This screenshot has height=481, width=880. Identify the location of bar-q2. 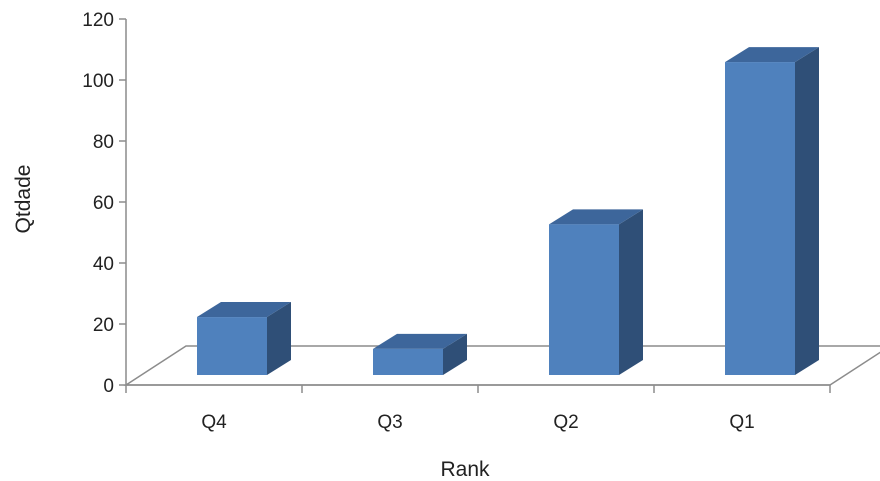
(596, 292).